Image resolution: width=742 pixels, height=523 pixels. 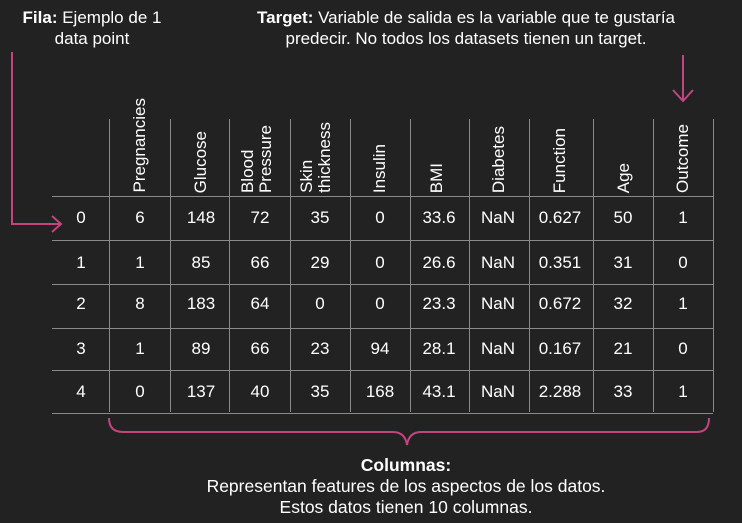 I want to click on column-header: Age, so click(x=623, y=177).